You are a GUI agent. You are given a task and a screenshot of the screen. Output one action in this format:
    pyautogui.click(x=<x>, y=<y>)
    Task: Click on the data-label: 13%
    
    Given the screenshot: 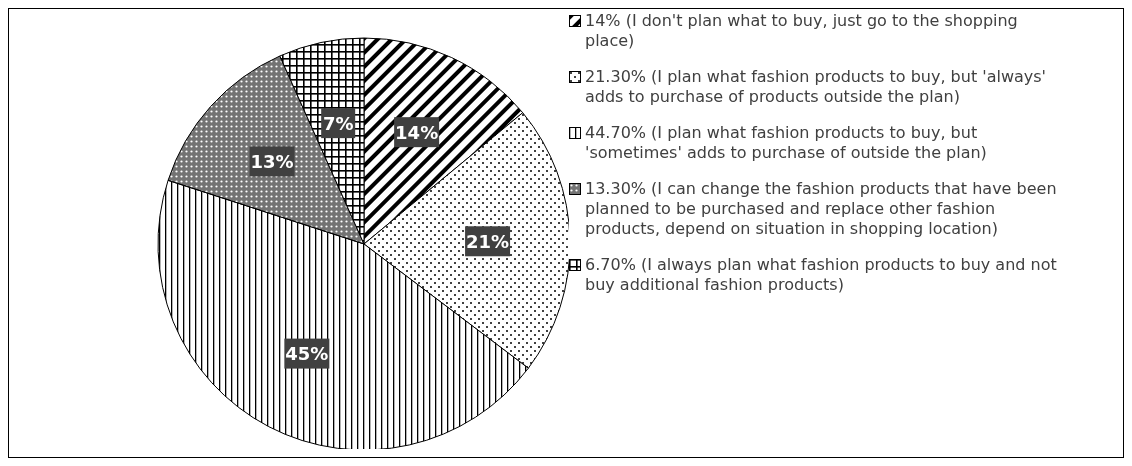 What is the action you would take?
    pyautogui.click(x=272, y=161)
    